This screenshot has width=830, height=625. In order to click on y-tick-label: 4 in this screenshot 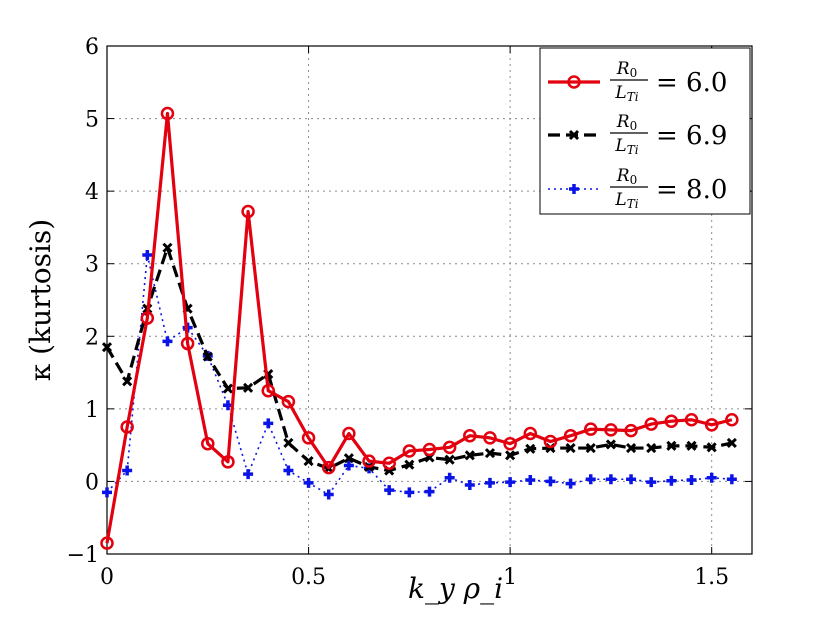, I will do `click(92, 192)`.